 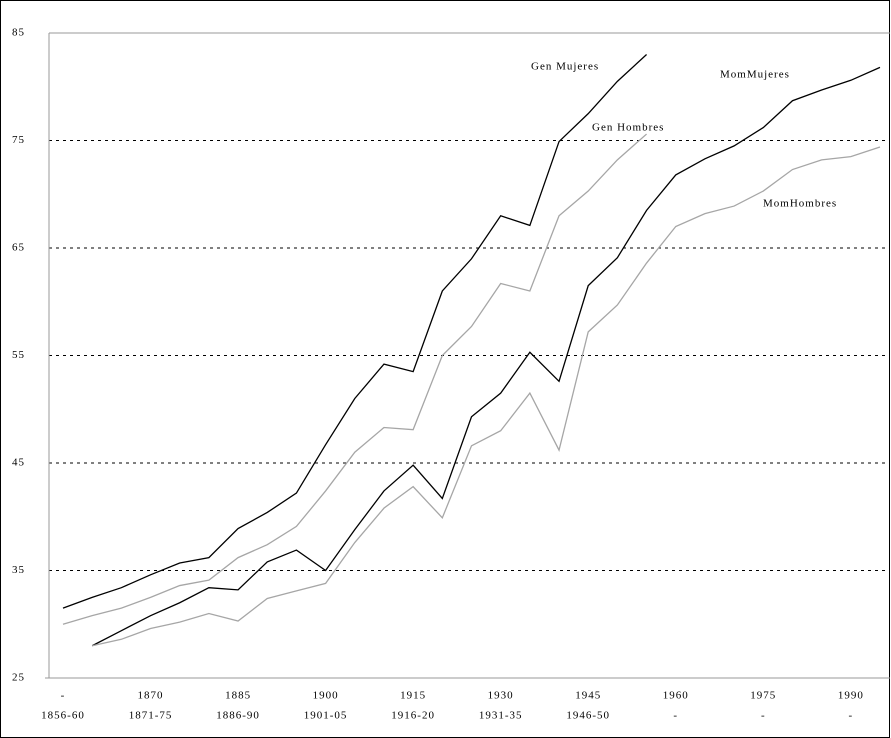 What do you see at coordinates (413, 716) in the screenshot?
I see `x-tick-period: 1916-20` at bounding box center [413, 716].